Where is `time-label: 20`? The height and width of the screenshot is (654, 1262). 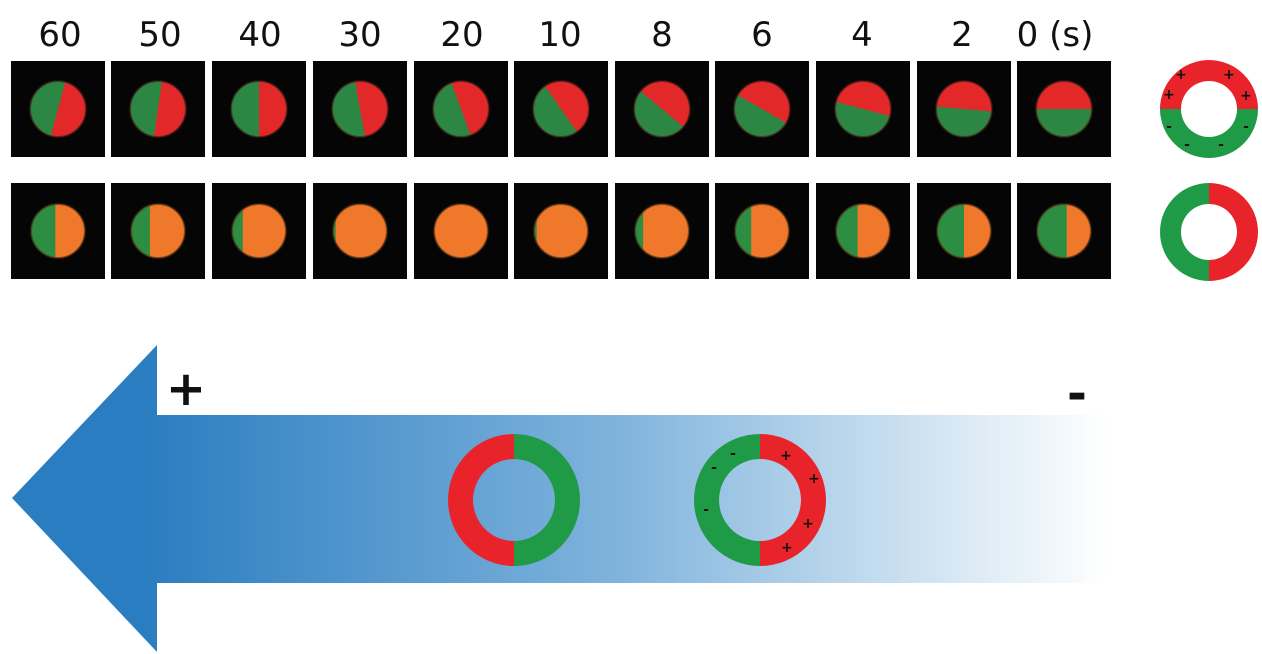
time-label: 20 is located at coordinates (461, 35).